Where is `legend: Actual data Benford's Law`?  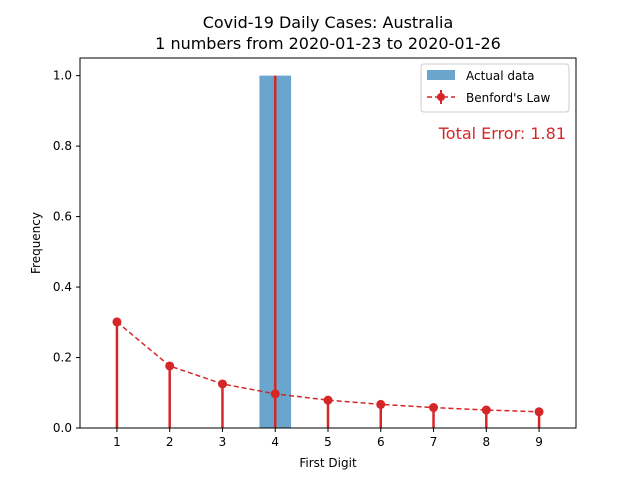 legend: Actual data Benford's Law is located at coordinates (495, 88).